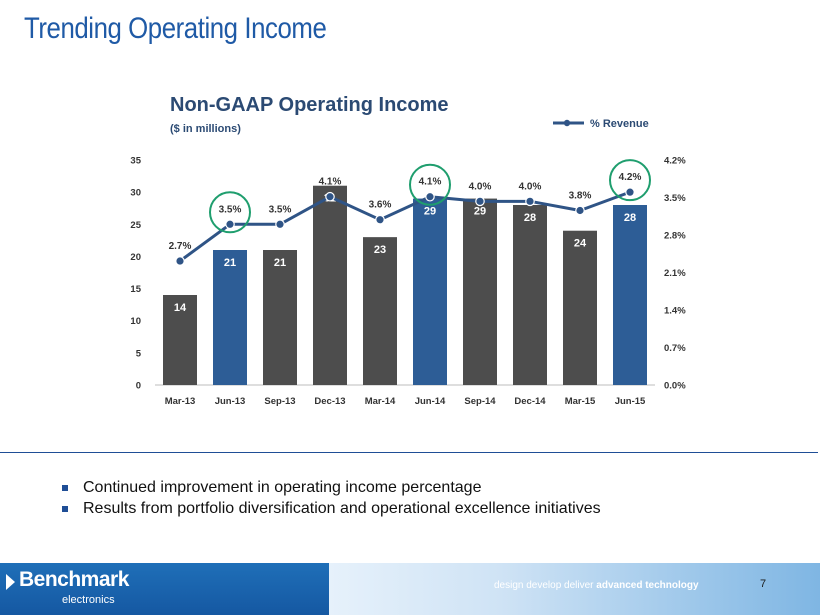 The width and height of the screenshot is (820, 615). What do you see at coordinates (580, 401) in the screenshot?
I see `x-tick-label: Mar-15` at bounding box center [580, 401].